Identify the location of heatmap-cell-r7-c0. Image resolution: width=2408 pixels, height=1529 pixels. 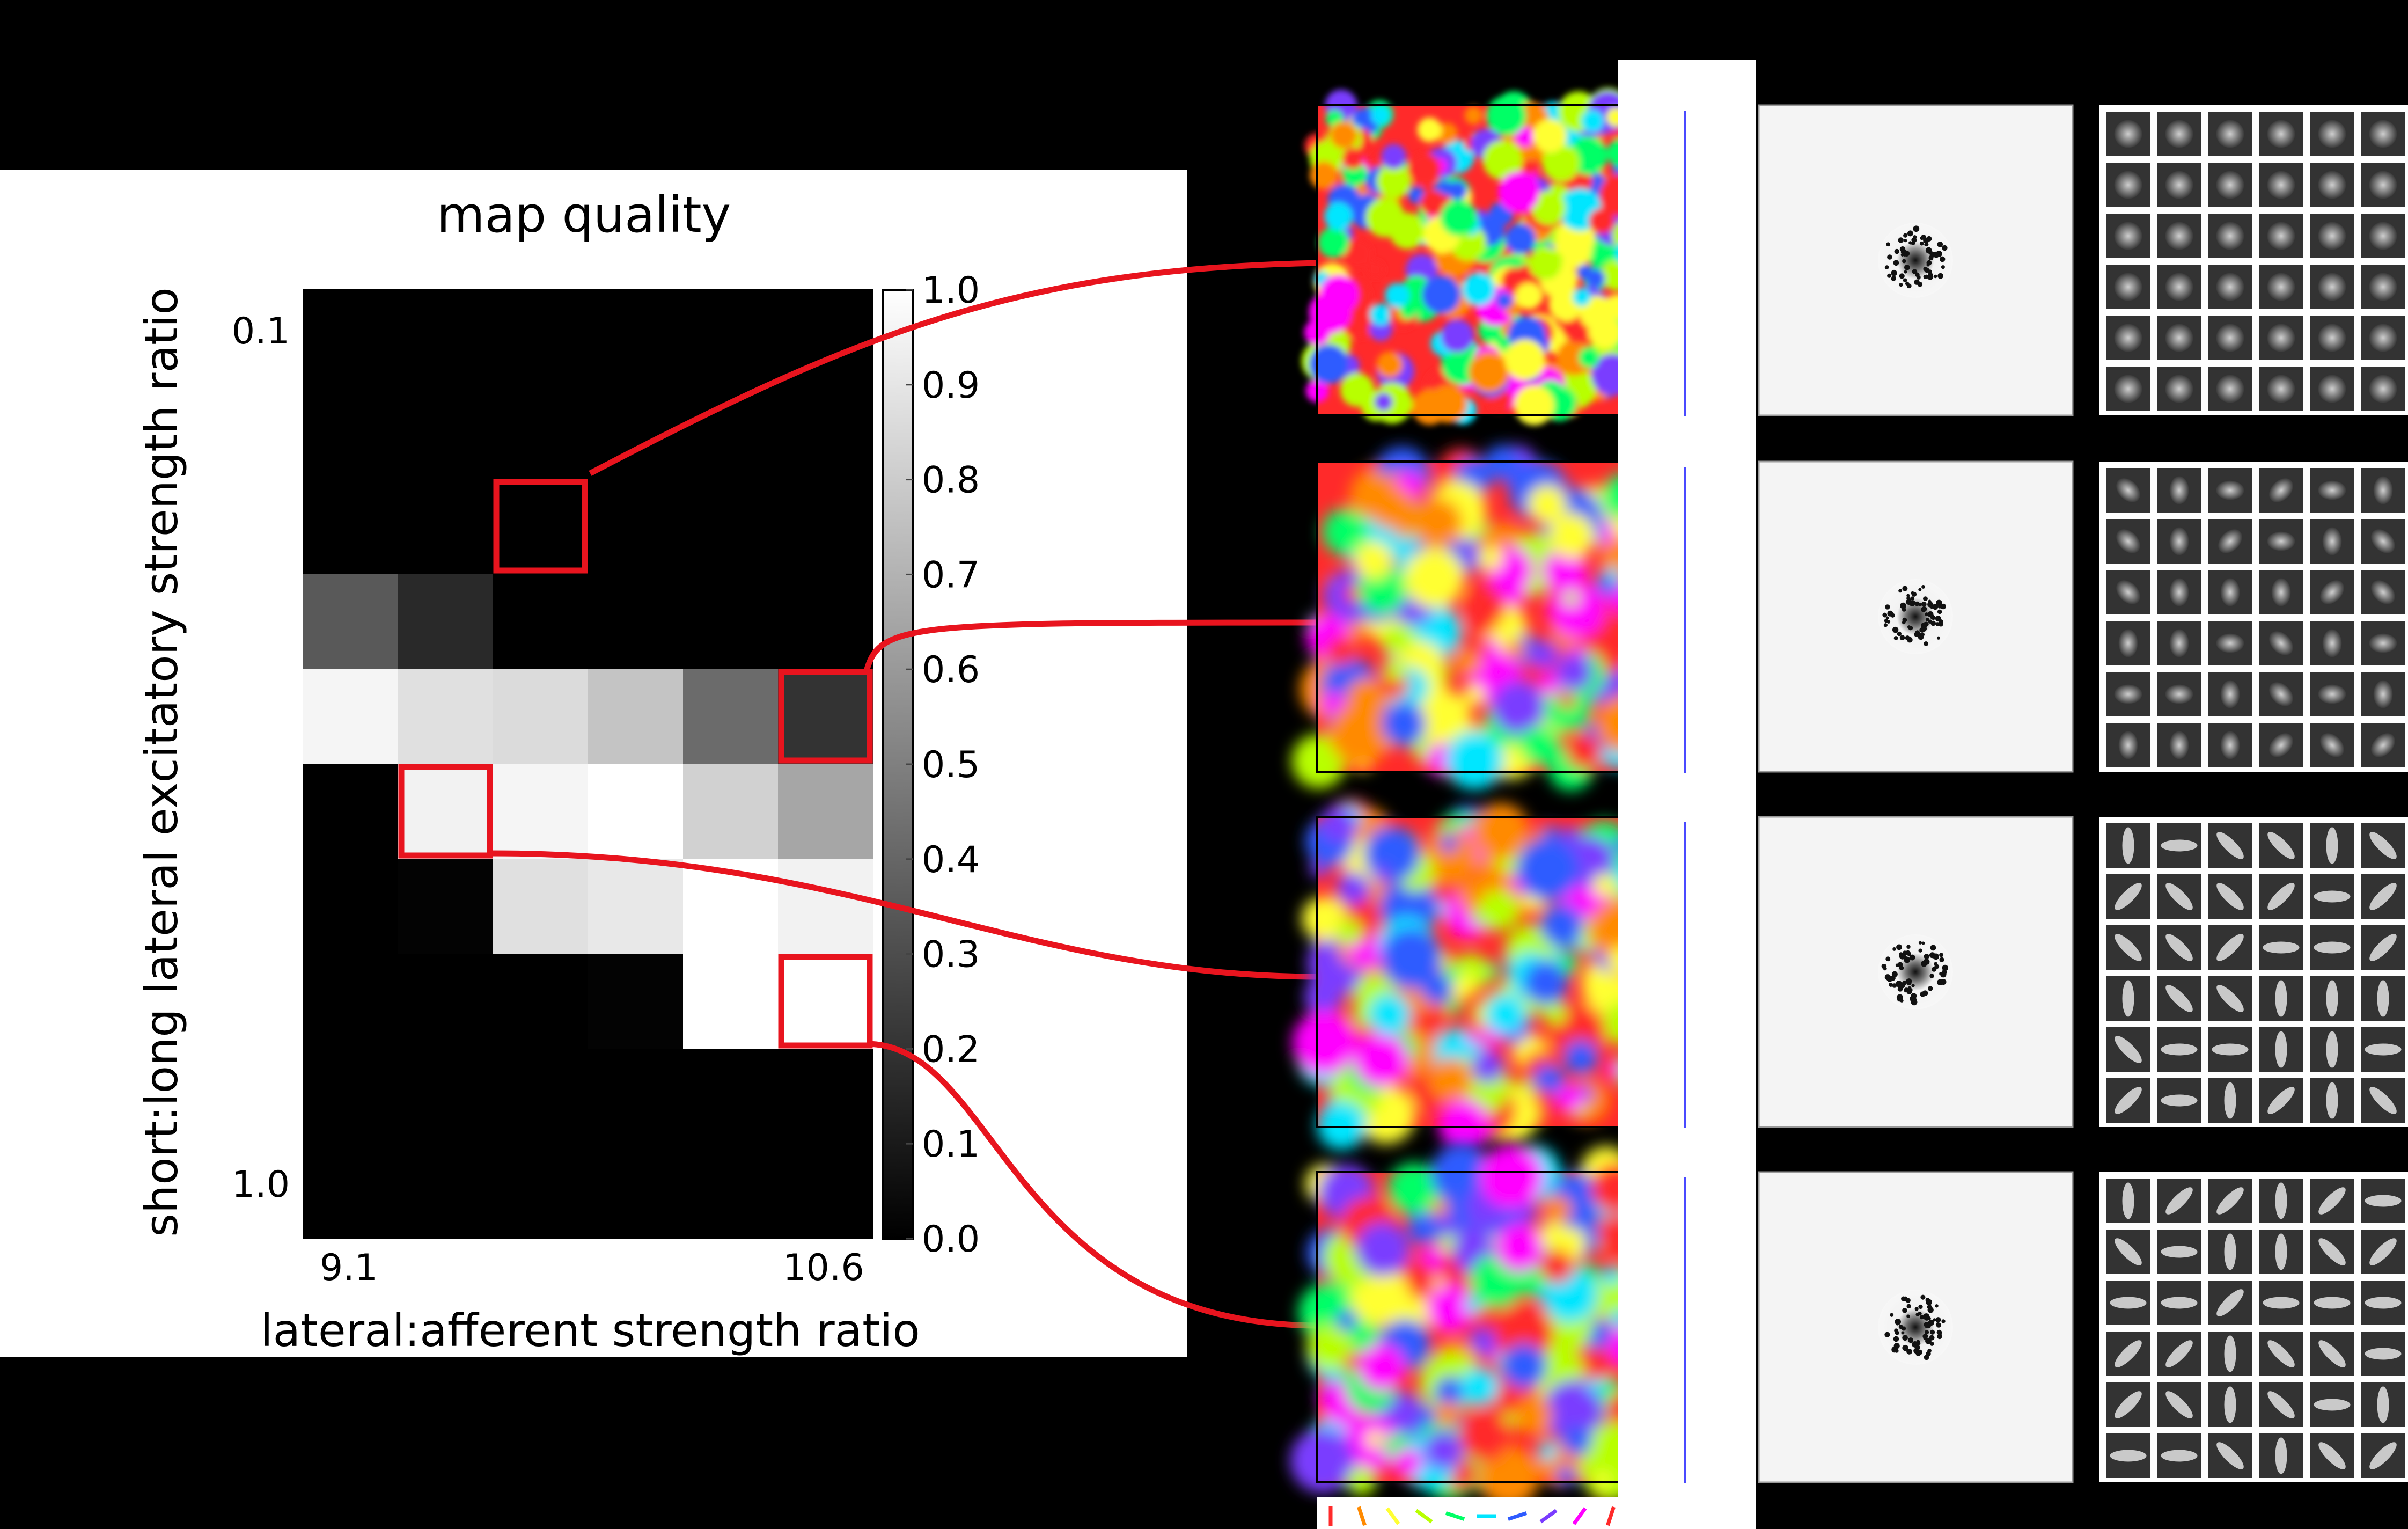
(351, 1001).